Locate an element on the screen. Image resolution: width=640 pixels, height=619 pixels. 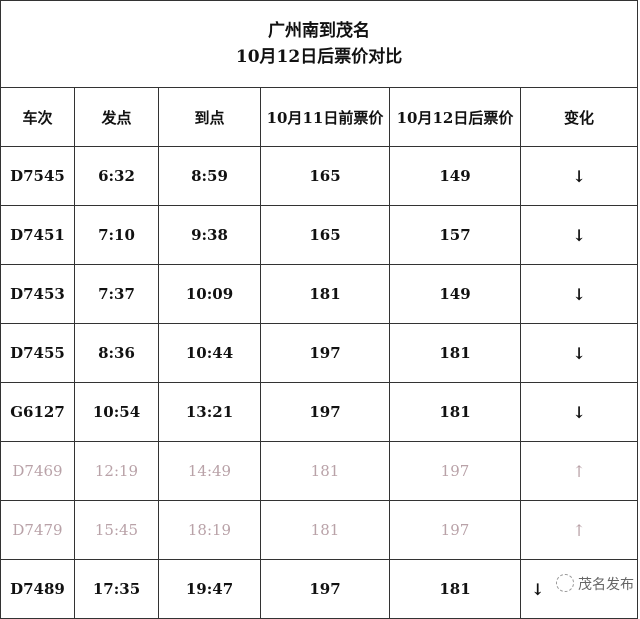
header-arrive: 到点 is located at coordinates (209, 117).